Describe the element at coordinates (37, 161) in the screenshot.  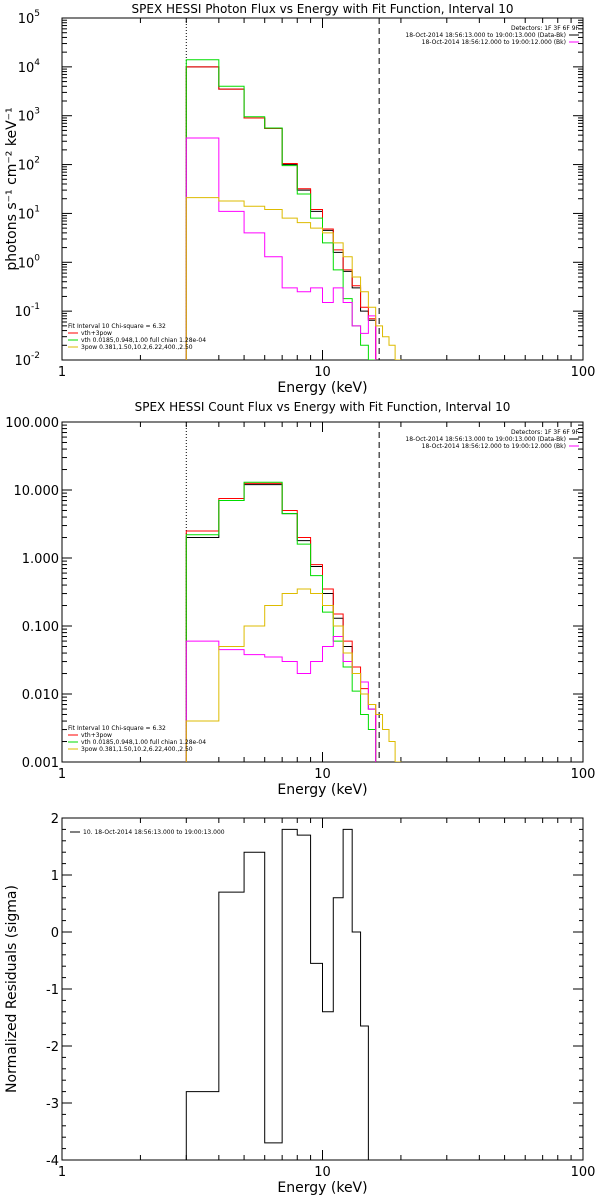
I see `y-tick-exponent: 2` at that location.